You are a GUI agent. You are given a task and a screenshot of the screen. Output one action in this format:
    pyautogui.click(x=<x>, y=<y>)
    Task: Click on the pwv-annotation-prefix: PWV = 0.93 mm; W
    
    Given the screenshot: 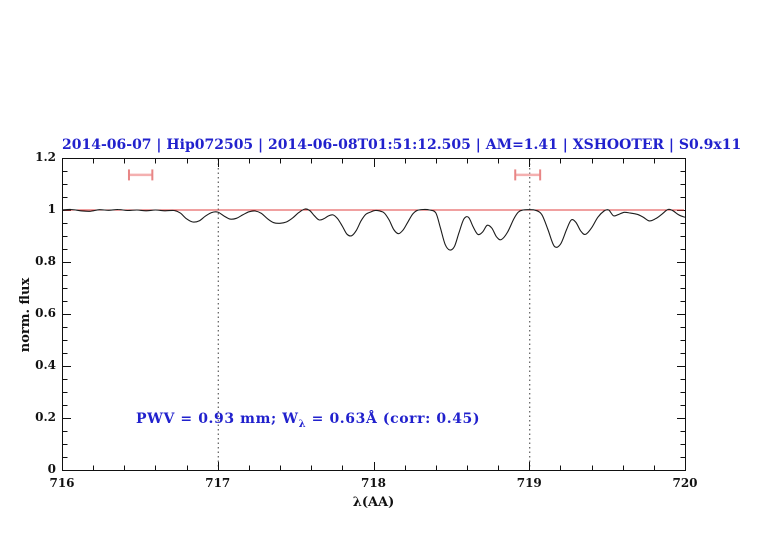 What is the action you would take?
    pyautogui.click(x=217, y=419)
    